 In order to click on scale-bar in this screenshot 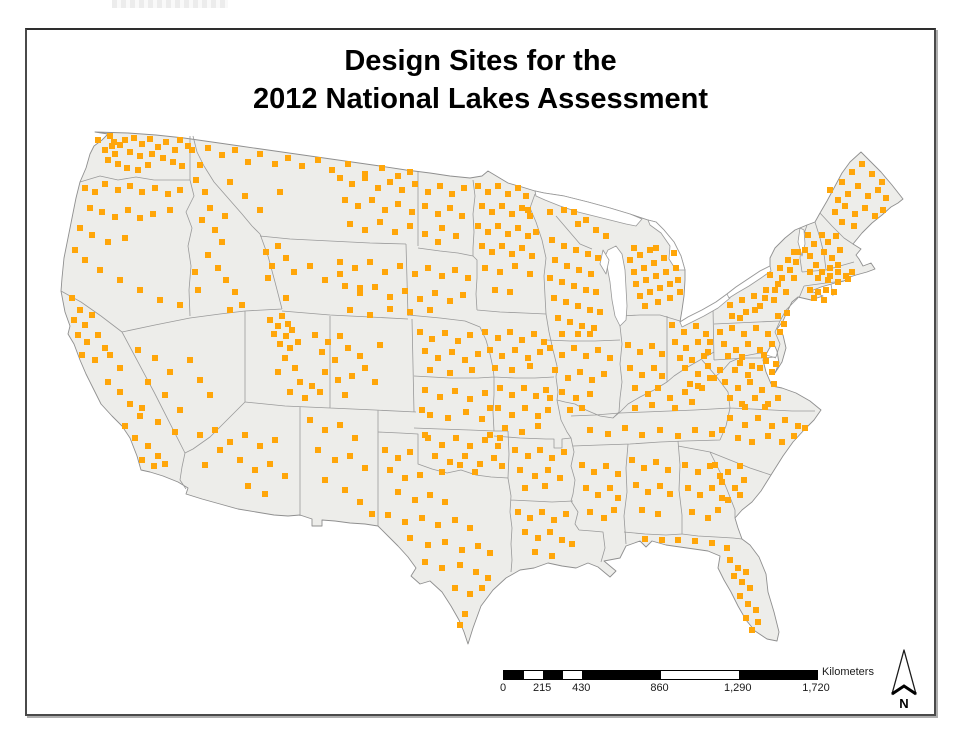, I will do `click(660, 675)`.